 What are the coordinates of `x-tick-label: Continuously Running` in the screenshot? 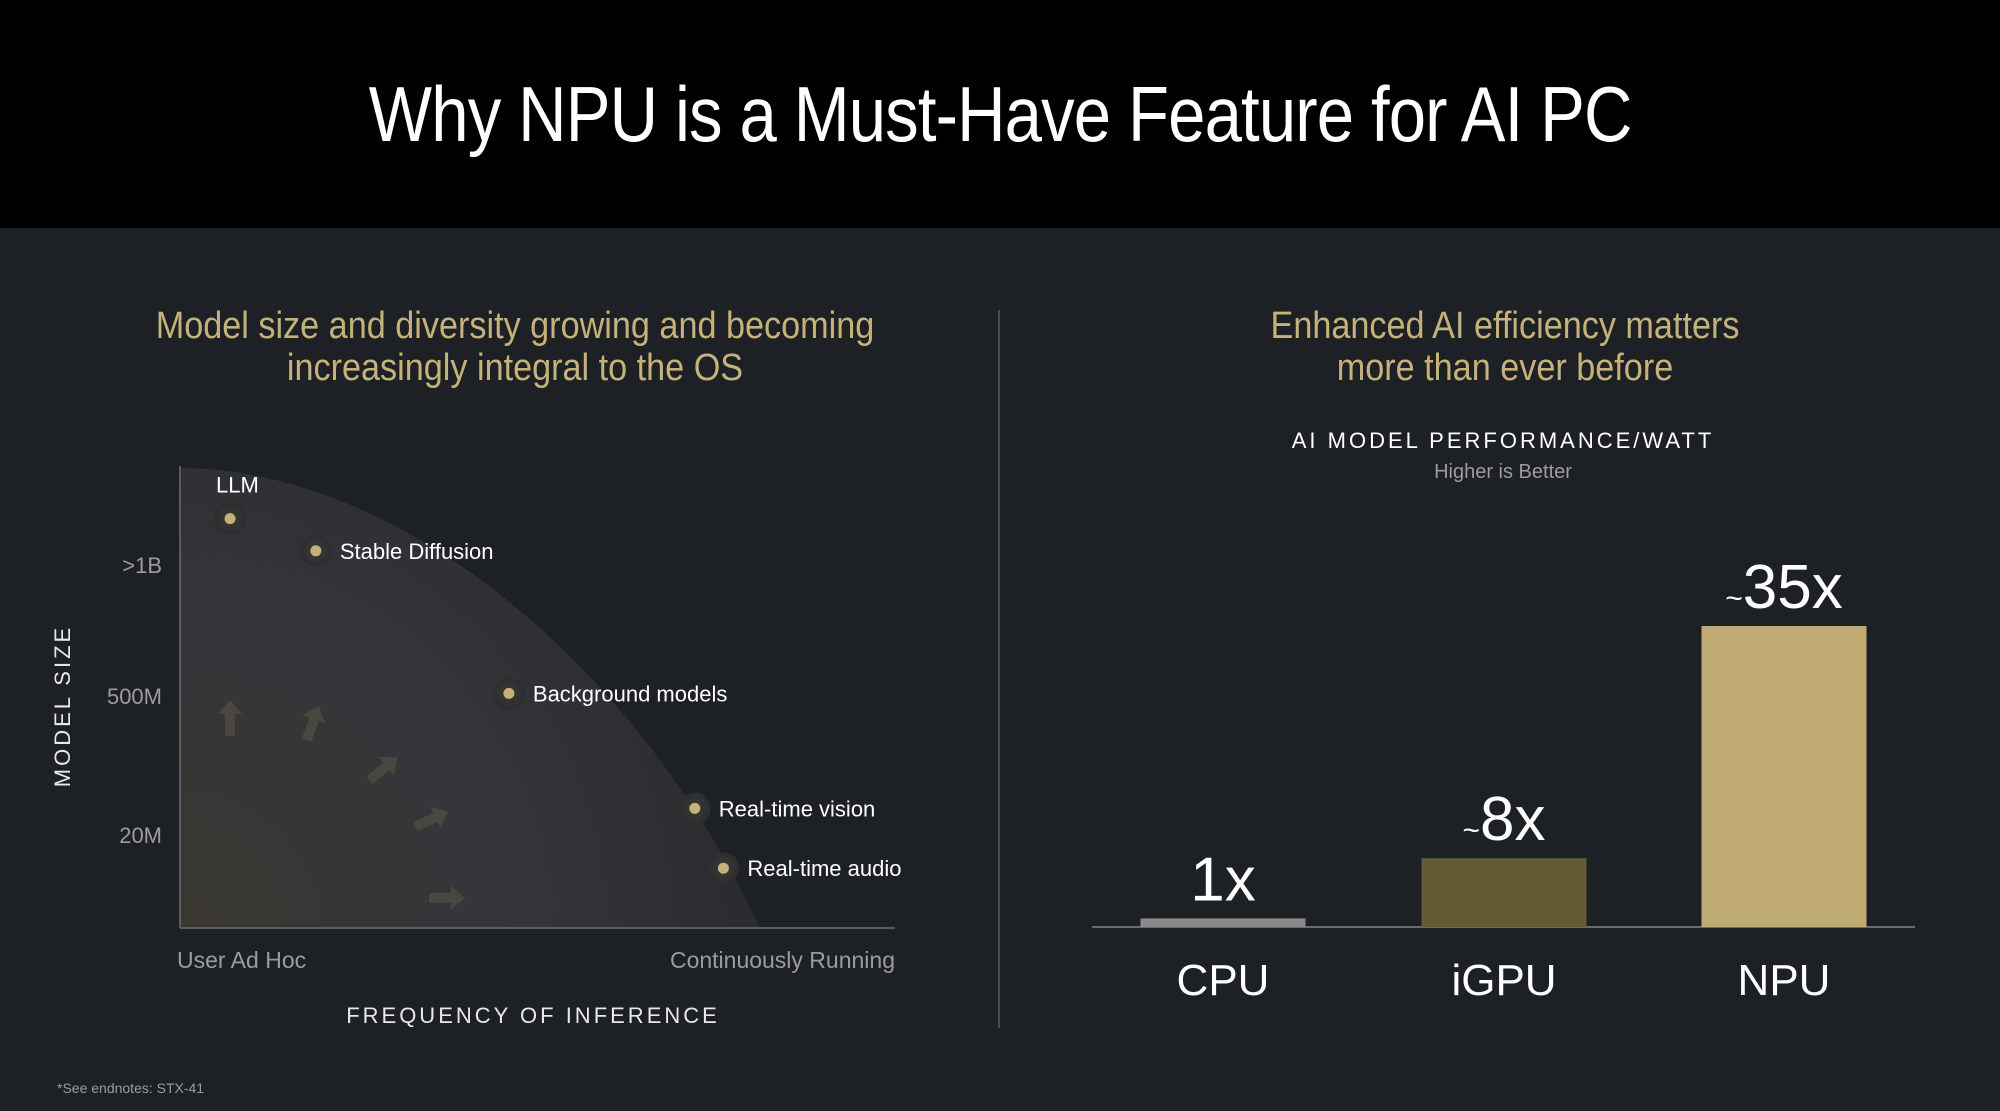 It's located at (782, 960).